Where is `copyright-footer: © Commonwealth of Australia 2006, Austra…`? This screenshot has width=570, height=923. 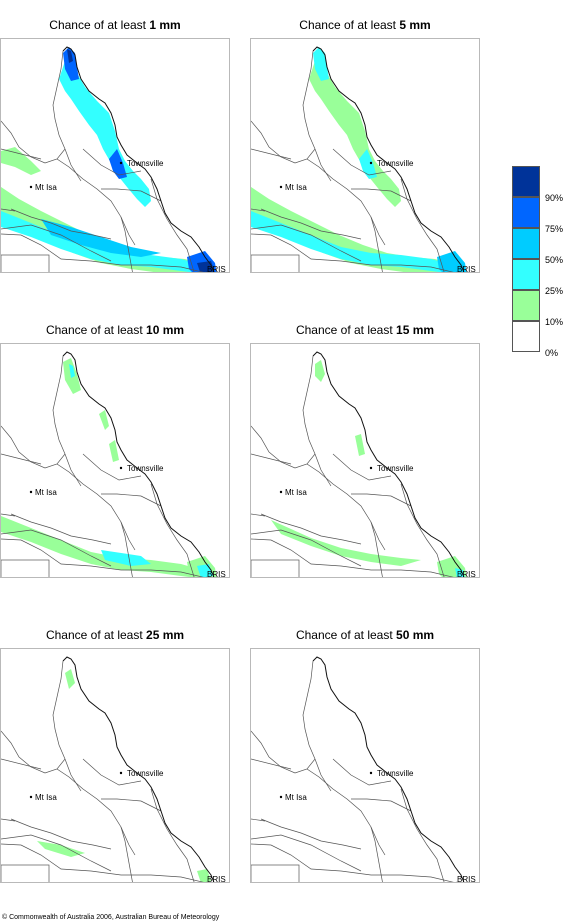
copyright-footer: © Commonwealth of Australia 2006, Austra… is located at coordinates (111, 917).